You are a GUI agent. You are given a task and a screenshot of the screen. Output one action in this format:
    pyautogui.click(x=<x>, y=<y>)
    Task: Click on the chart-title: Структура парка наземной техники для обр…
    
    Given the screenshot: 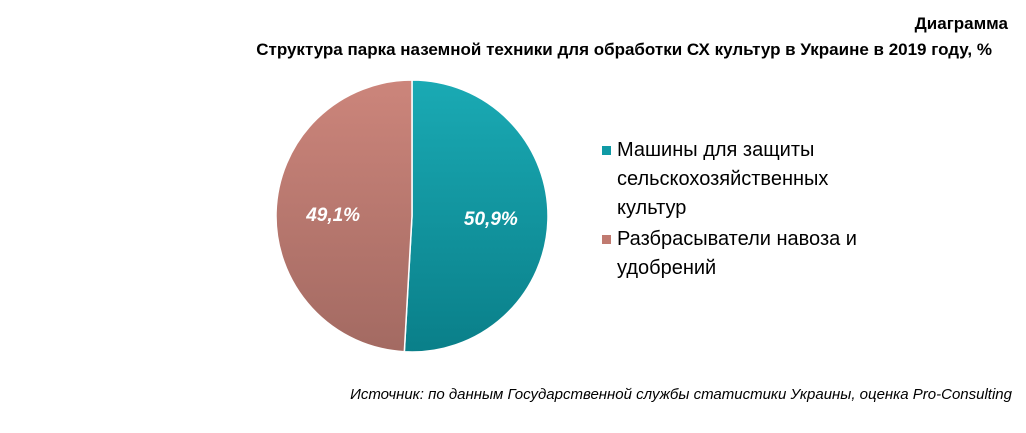 What is the action you would take?
    pyautogui.click(x=624, y=49)
    